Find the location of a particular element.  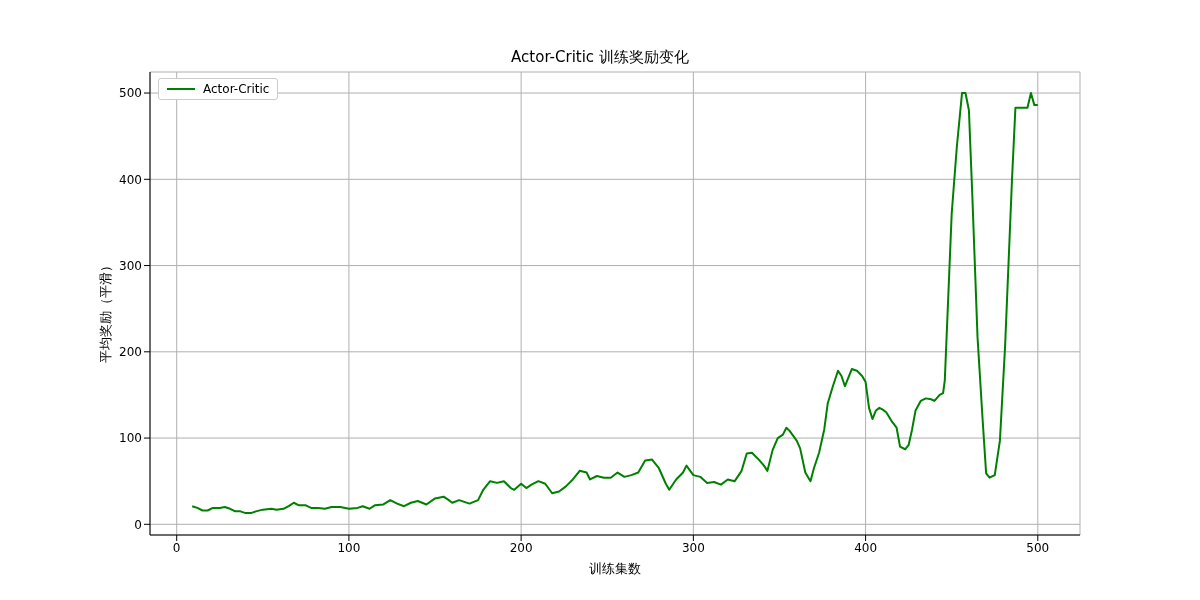

chart-title: Actor-Critic 训练奖励变化 is located at coordinates (600, 57).